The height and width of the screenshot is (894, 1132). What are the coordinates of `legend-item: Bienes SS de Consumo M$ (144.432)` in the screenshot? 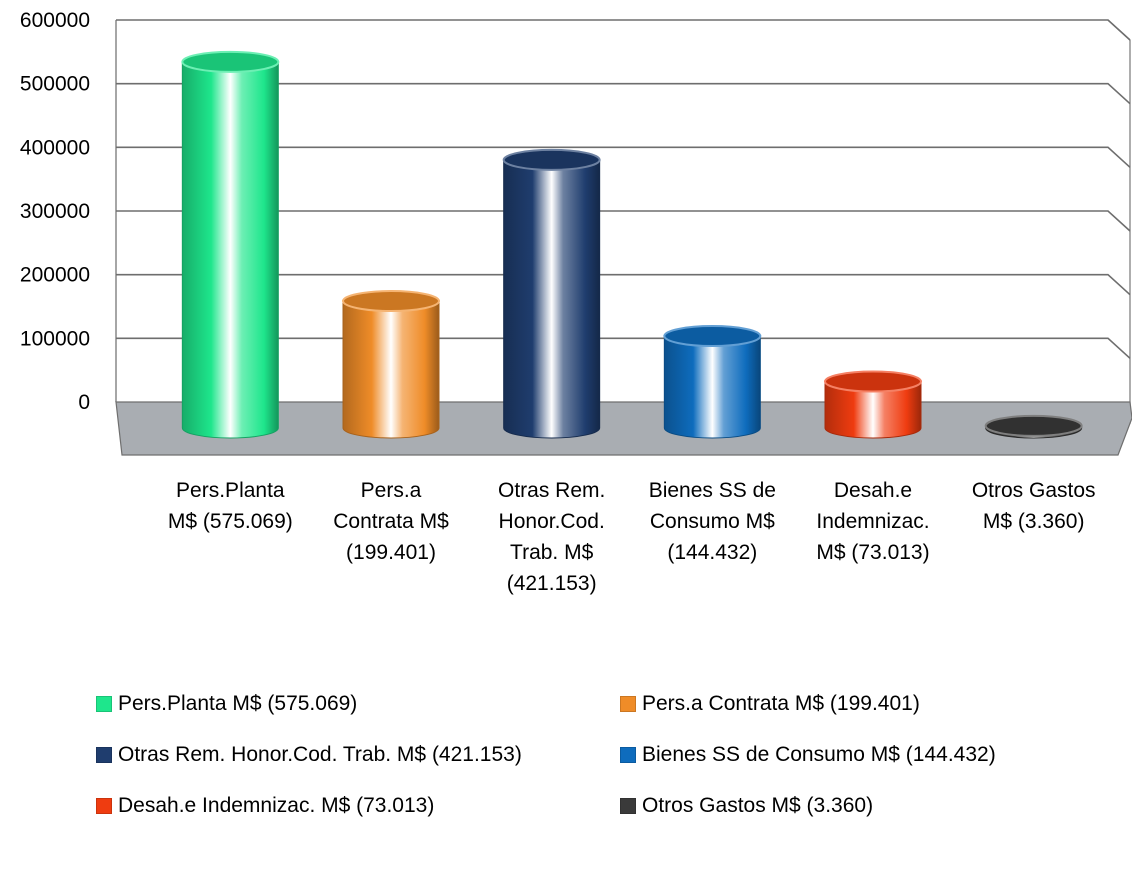 It's located at (808, 755).